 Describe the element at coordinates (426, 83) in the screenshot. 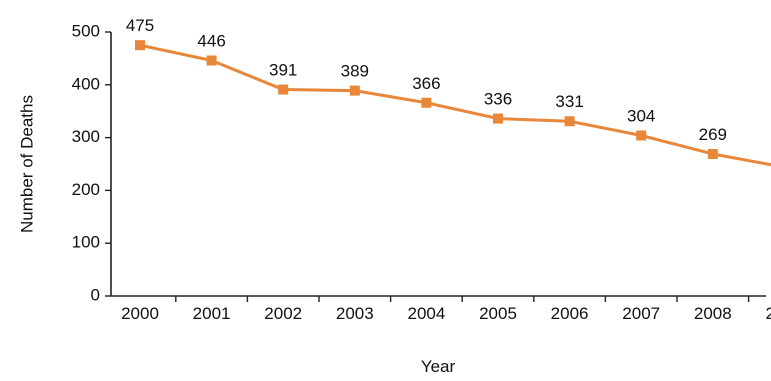

I see `data-label: 366` at that location.